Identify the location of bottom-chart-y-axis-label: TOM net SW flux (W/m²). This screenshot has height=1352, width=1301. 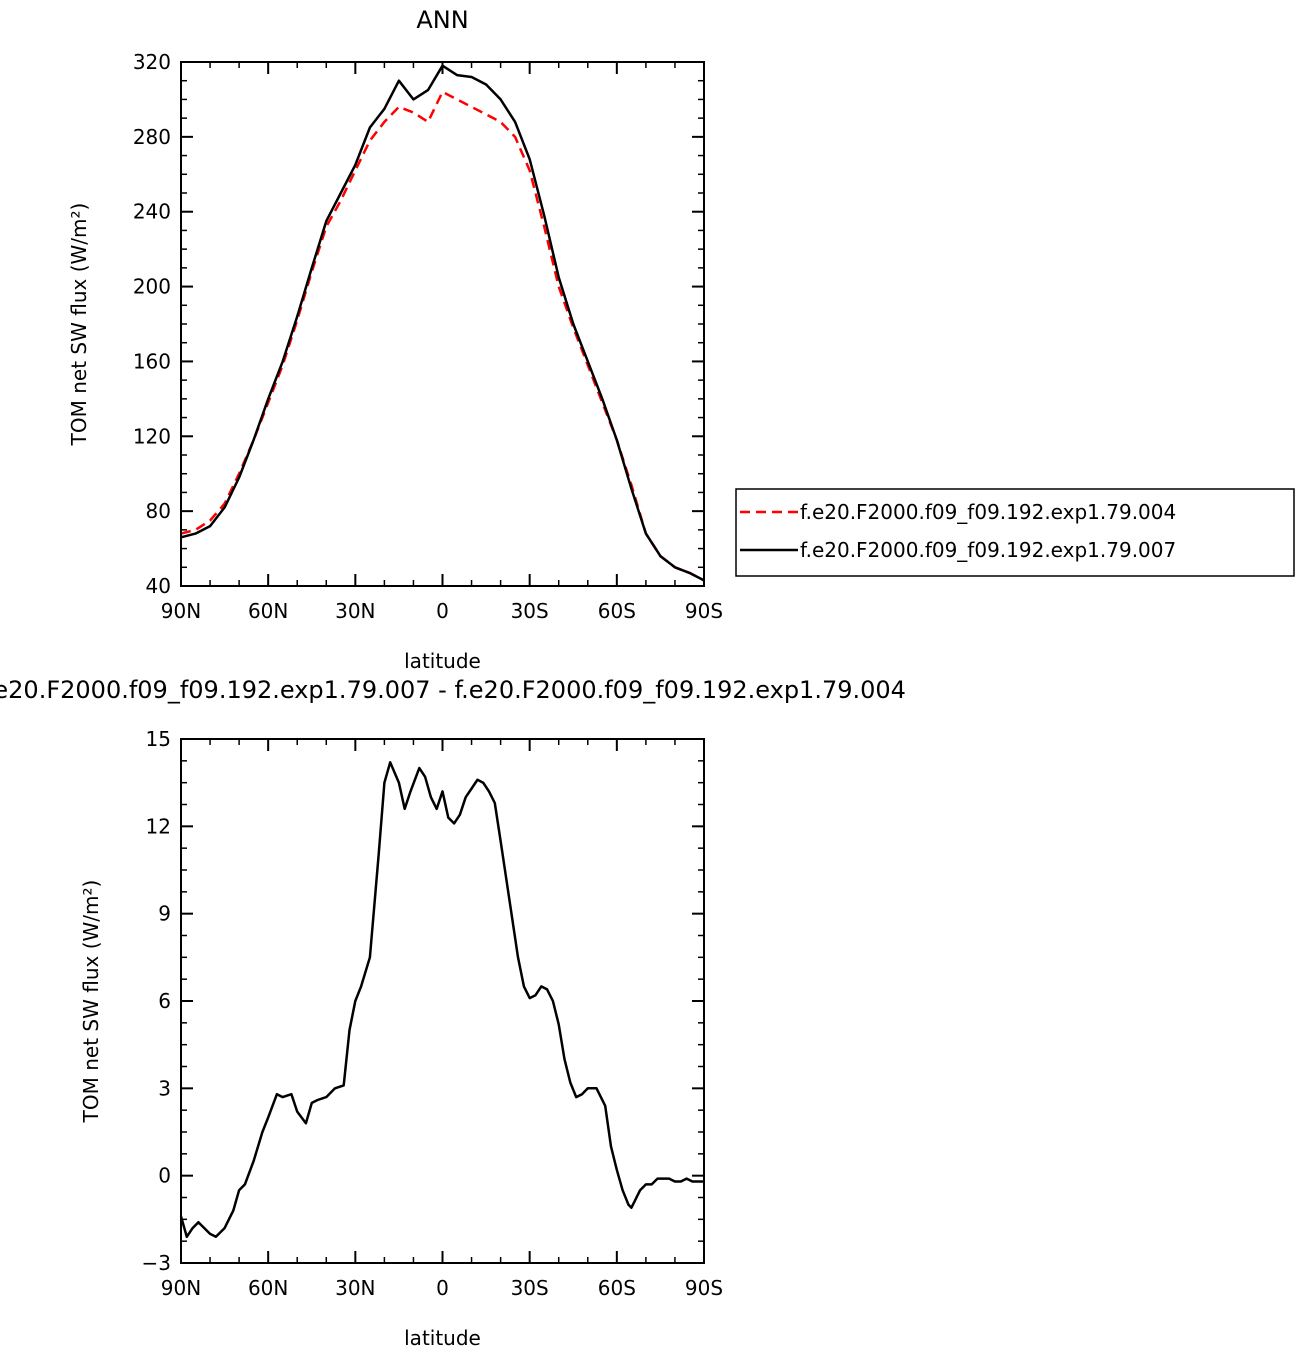
(91, 1002).